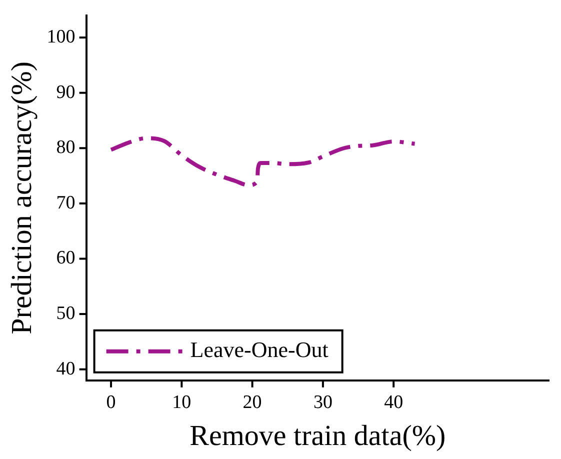 This screenshot has width=561, height=459. Describe the element at coordinates (66, 92) in the screenshot. I see `y-tick-label: 90` at that location.